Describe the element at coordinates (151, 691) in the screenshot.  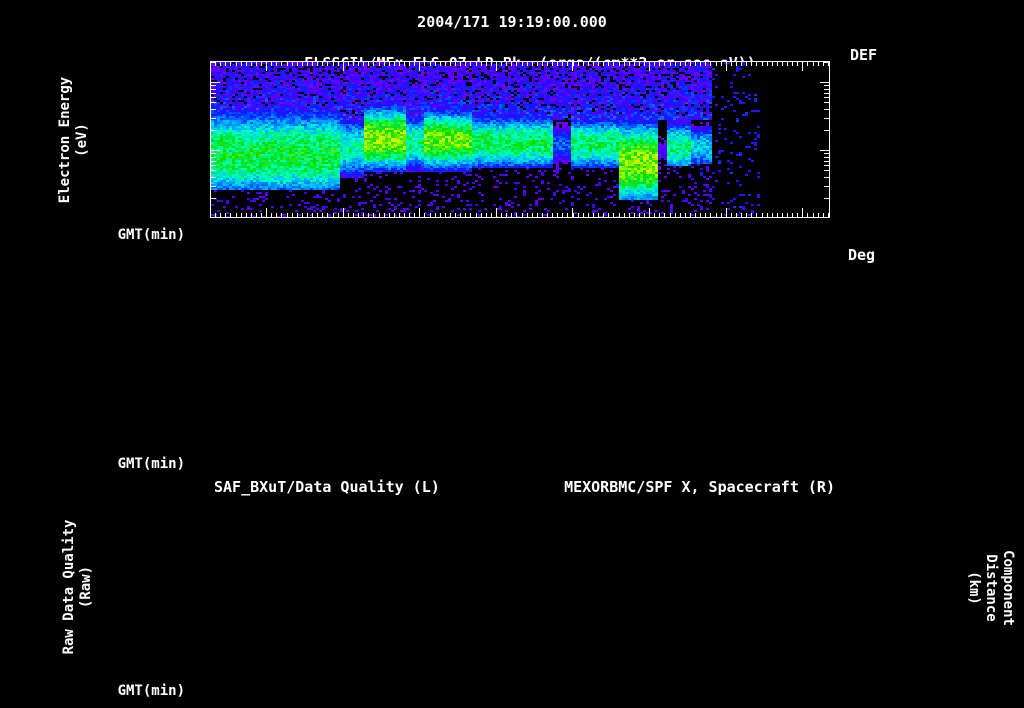
I see `gmt-label-panel3: GMT(min)` at that location.